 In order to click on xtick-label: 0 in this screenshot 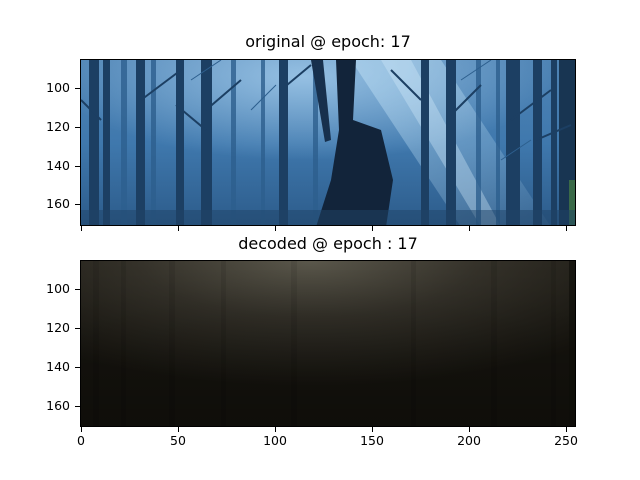, I will do `click(81, 440)`.